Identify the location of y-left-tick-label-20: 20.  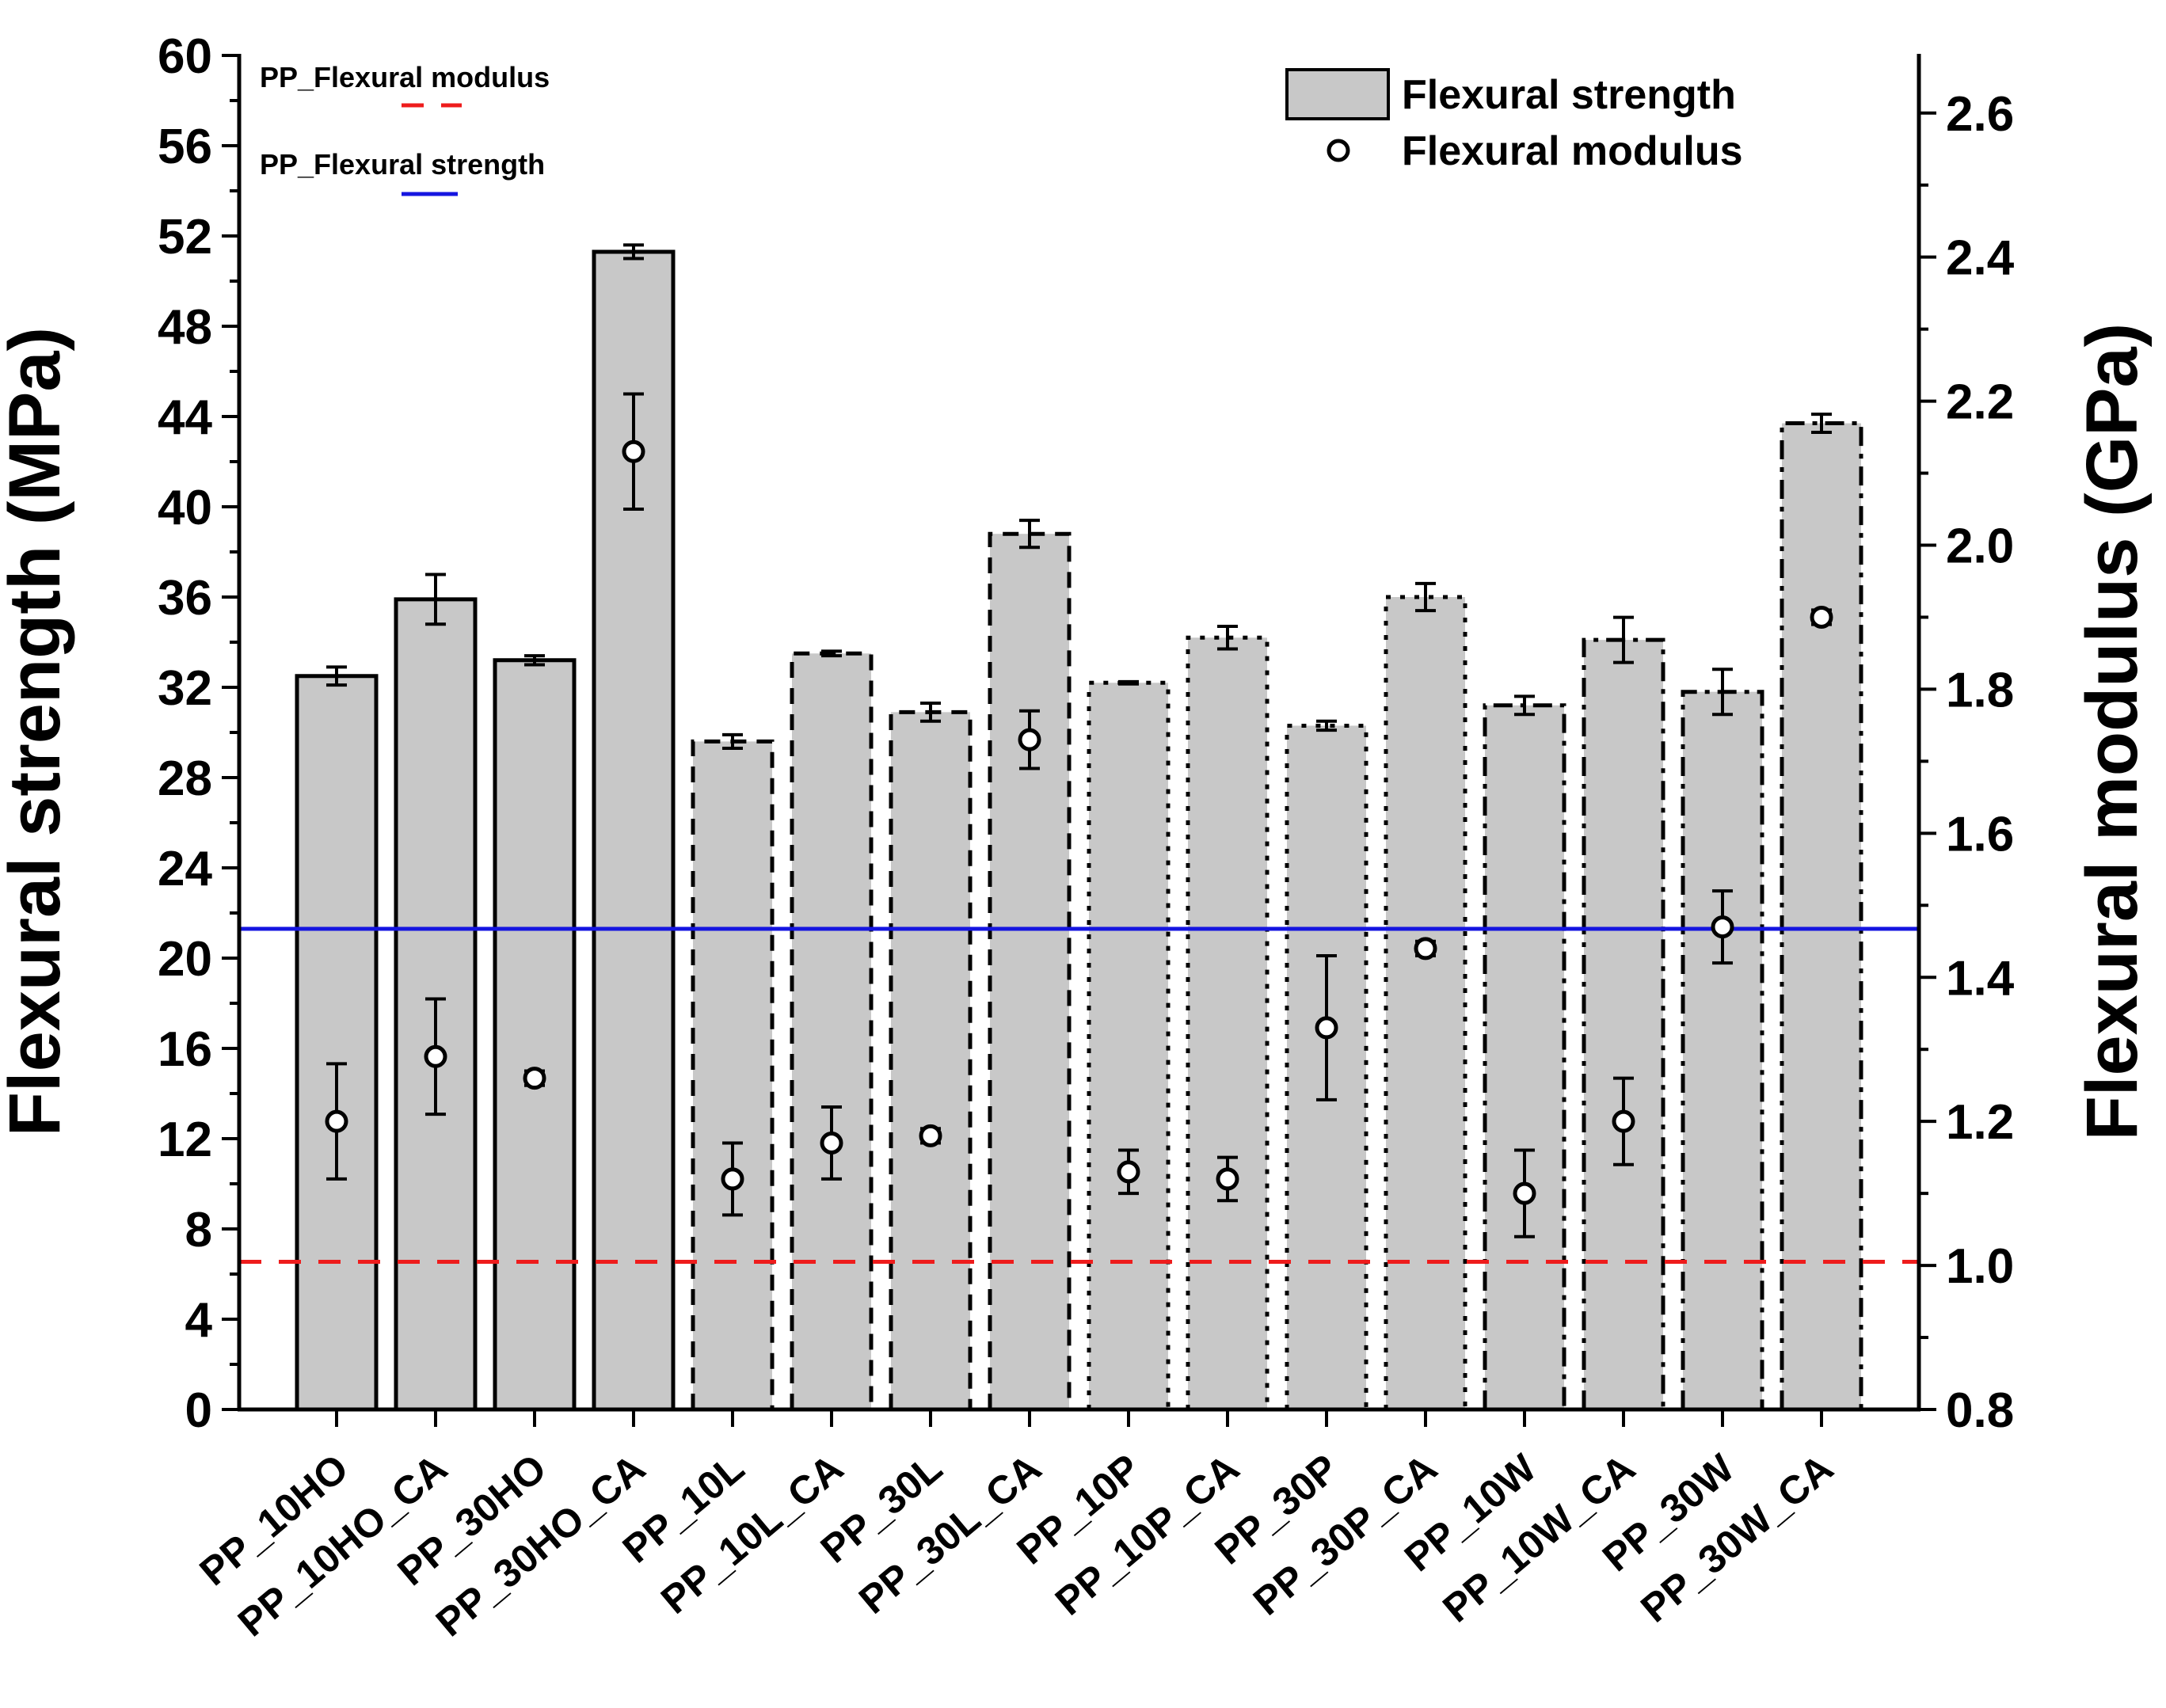
(185, 959).